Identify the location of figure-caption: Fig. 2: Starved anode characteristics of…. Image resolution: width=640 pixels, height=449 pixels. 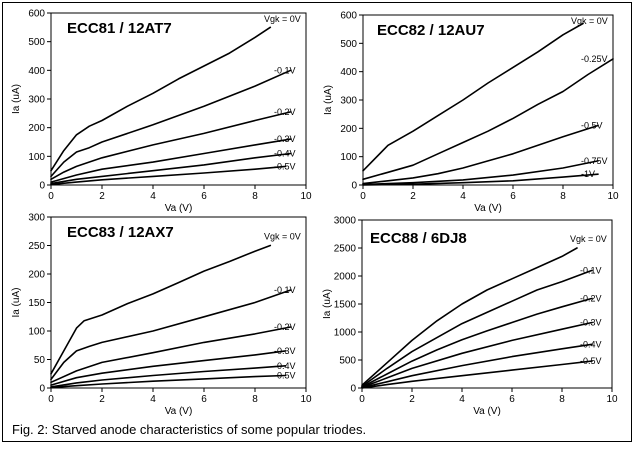
(189, 429).